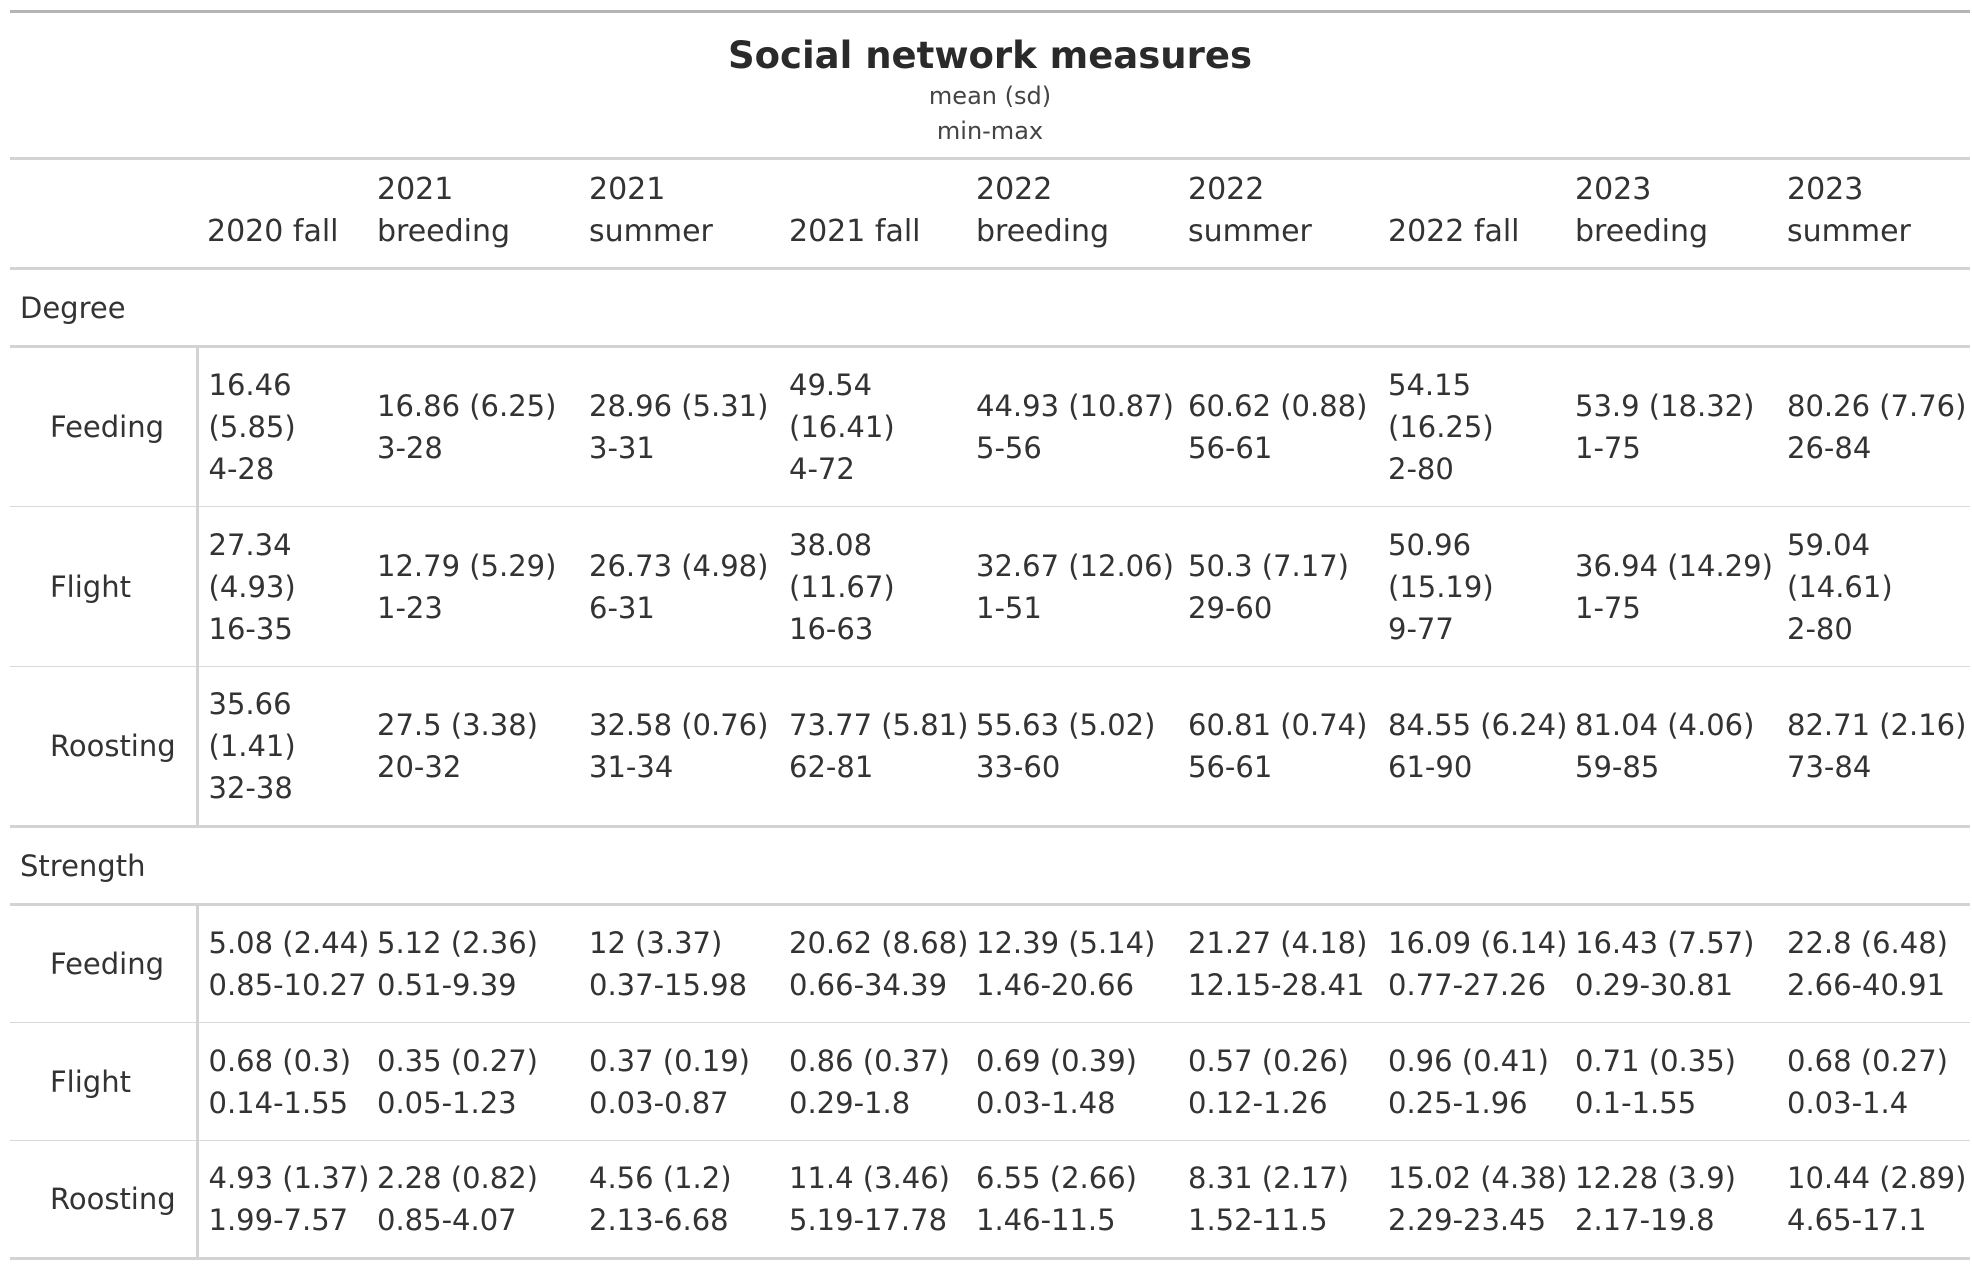 Image resolution: width=1972 pixels, height=1286 pixels. Describe the element at coordinates (1430, 385) in the screenshot. I see `cell-value-line: 54.15` at that location.